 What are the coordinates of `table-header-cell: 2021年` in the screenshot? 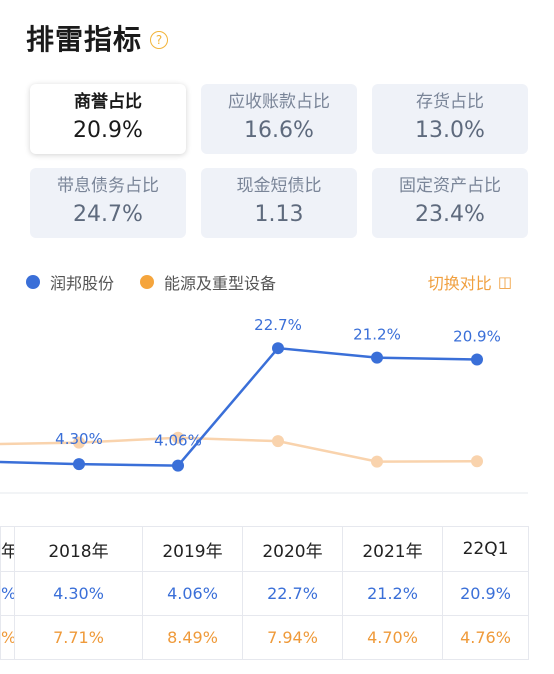 It's located at (392, 549).